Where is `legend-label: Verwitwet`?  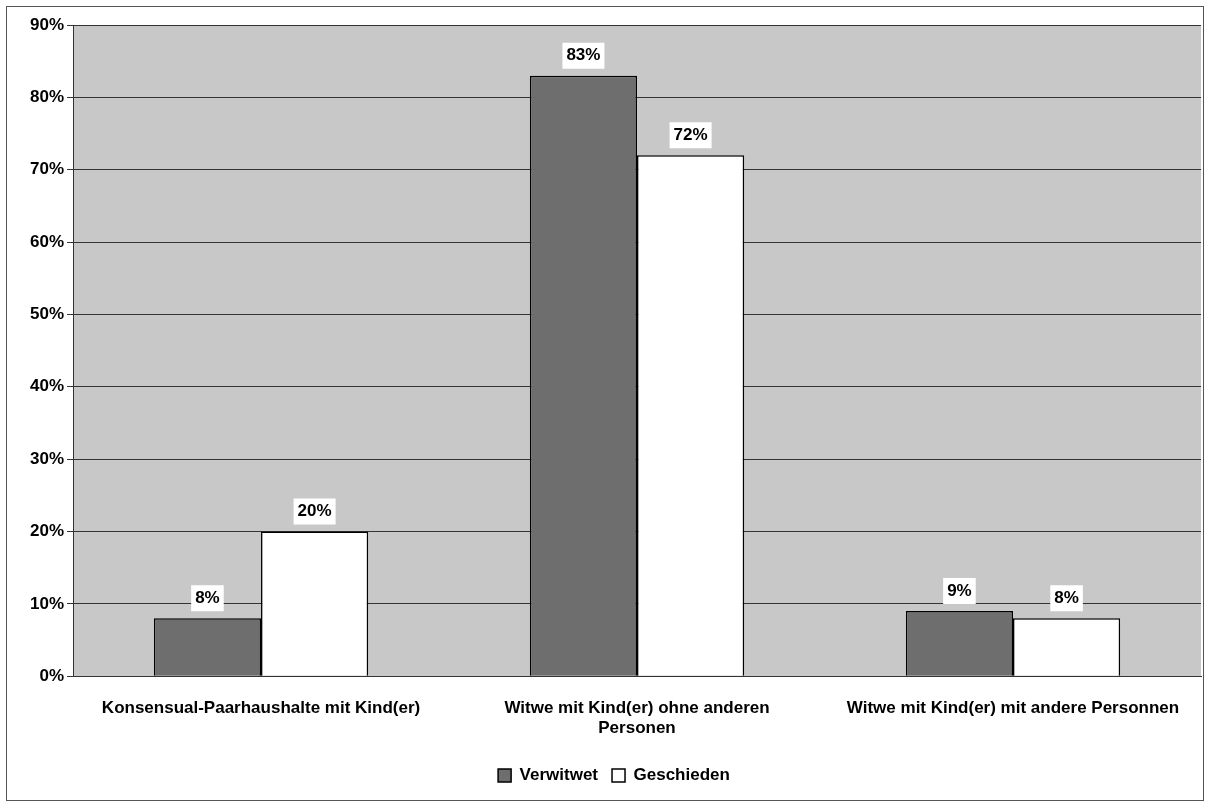
legend-label: Verwitwet is located at coordinates (559, 775).